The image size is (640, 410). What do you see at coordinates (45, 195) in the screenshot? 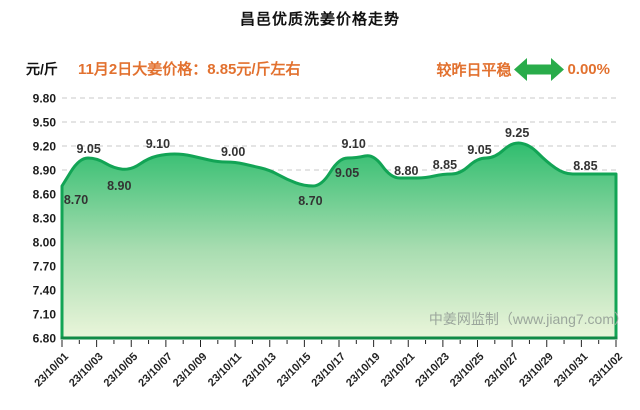
I see `y-tick-label: 8.60` at bounding box center [45, 195].